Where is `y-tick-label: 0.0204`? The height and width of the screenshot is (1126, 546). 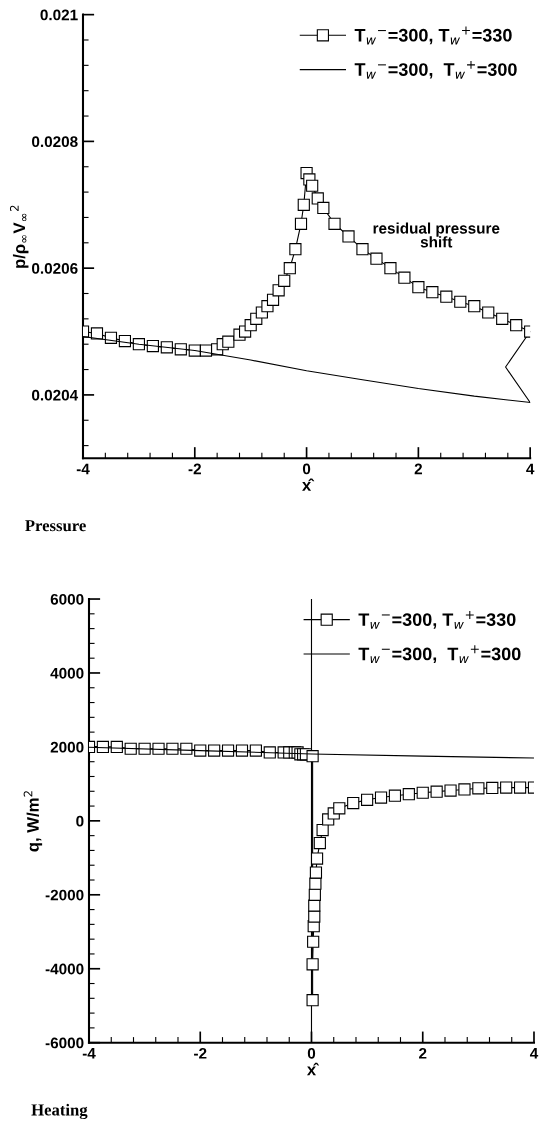
y-tick-label: 0.0204 is located at coordinates (55, 395).